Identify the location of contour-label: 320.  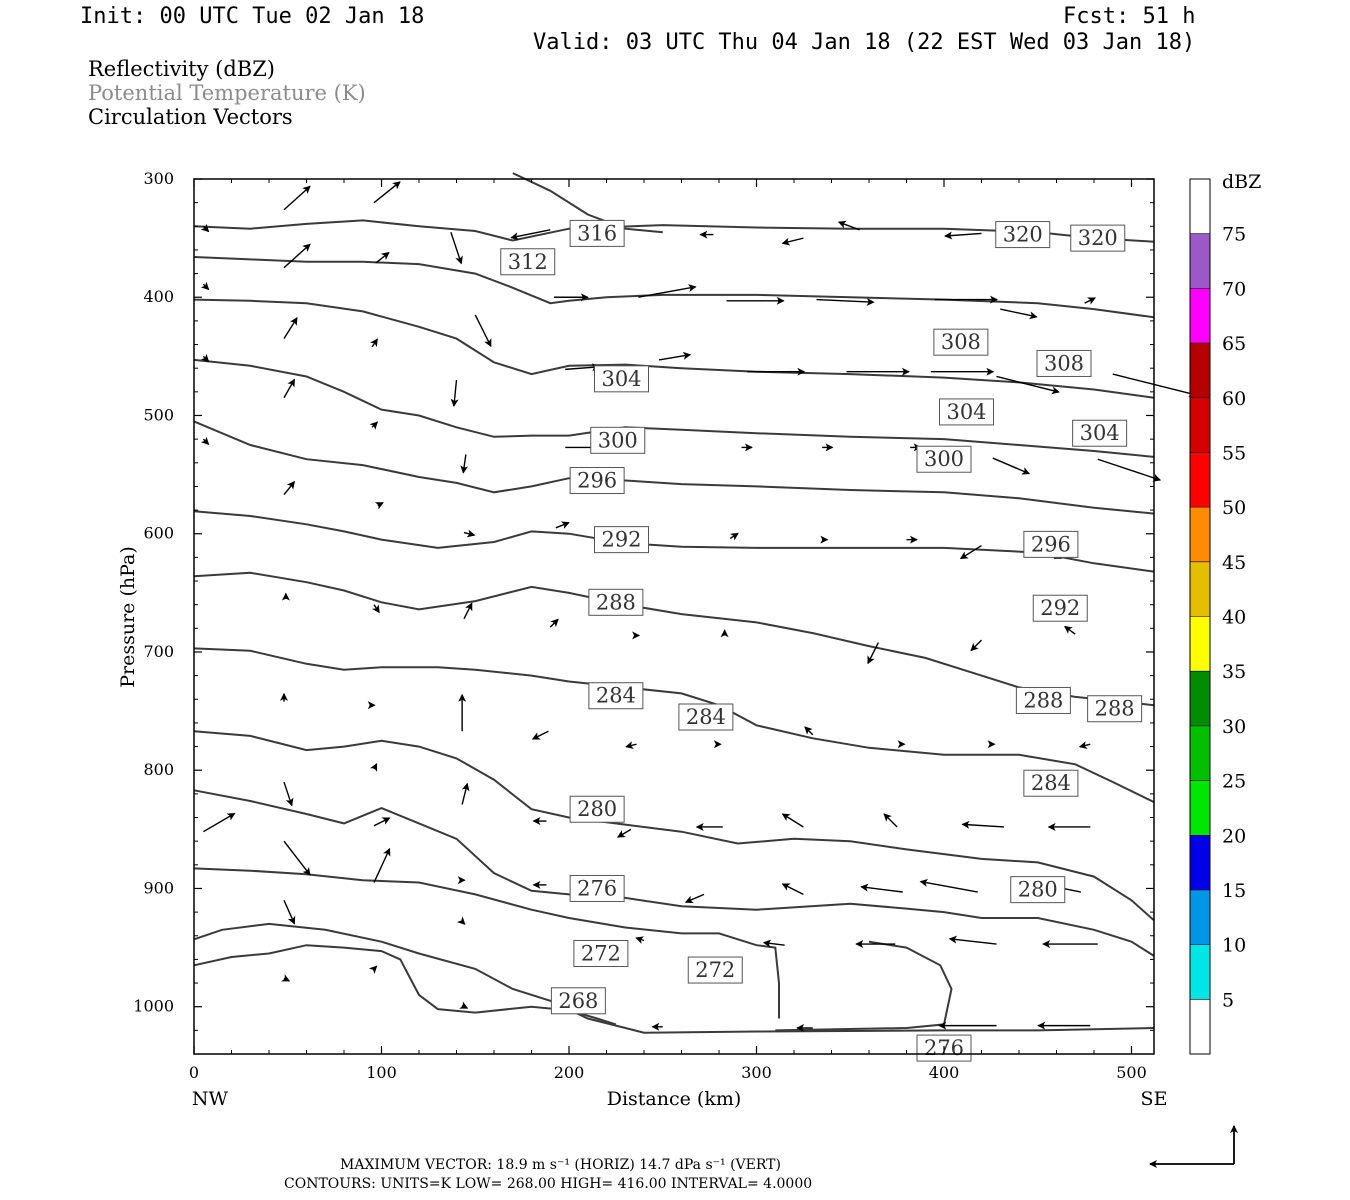
(1098, 238).